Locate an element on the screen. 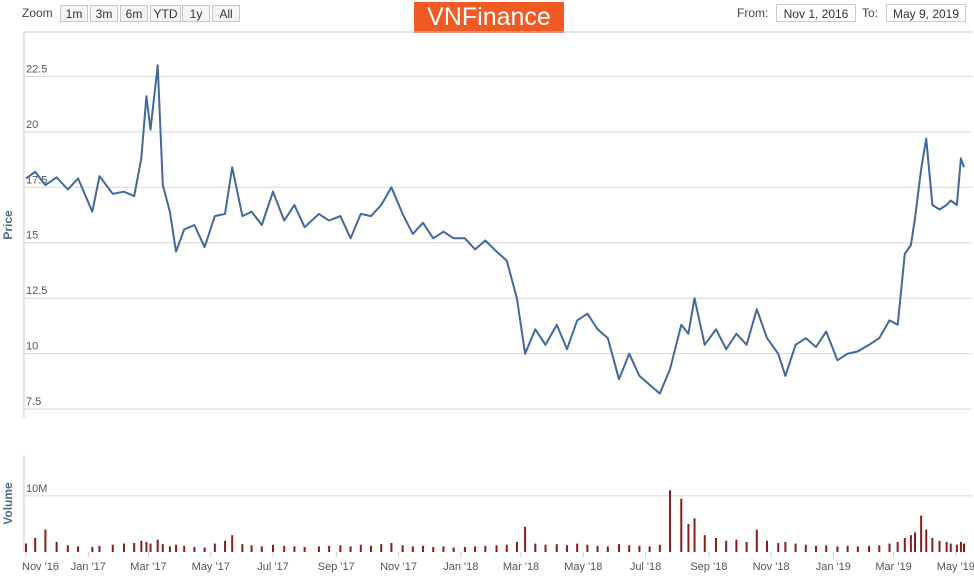  zoom-label: Zoom is located at coordinates (37, 13).